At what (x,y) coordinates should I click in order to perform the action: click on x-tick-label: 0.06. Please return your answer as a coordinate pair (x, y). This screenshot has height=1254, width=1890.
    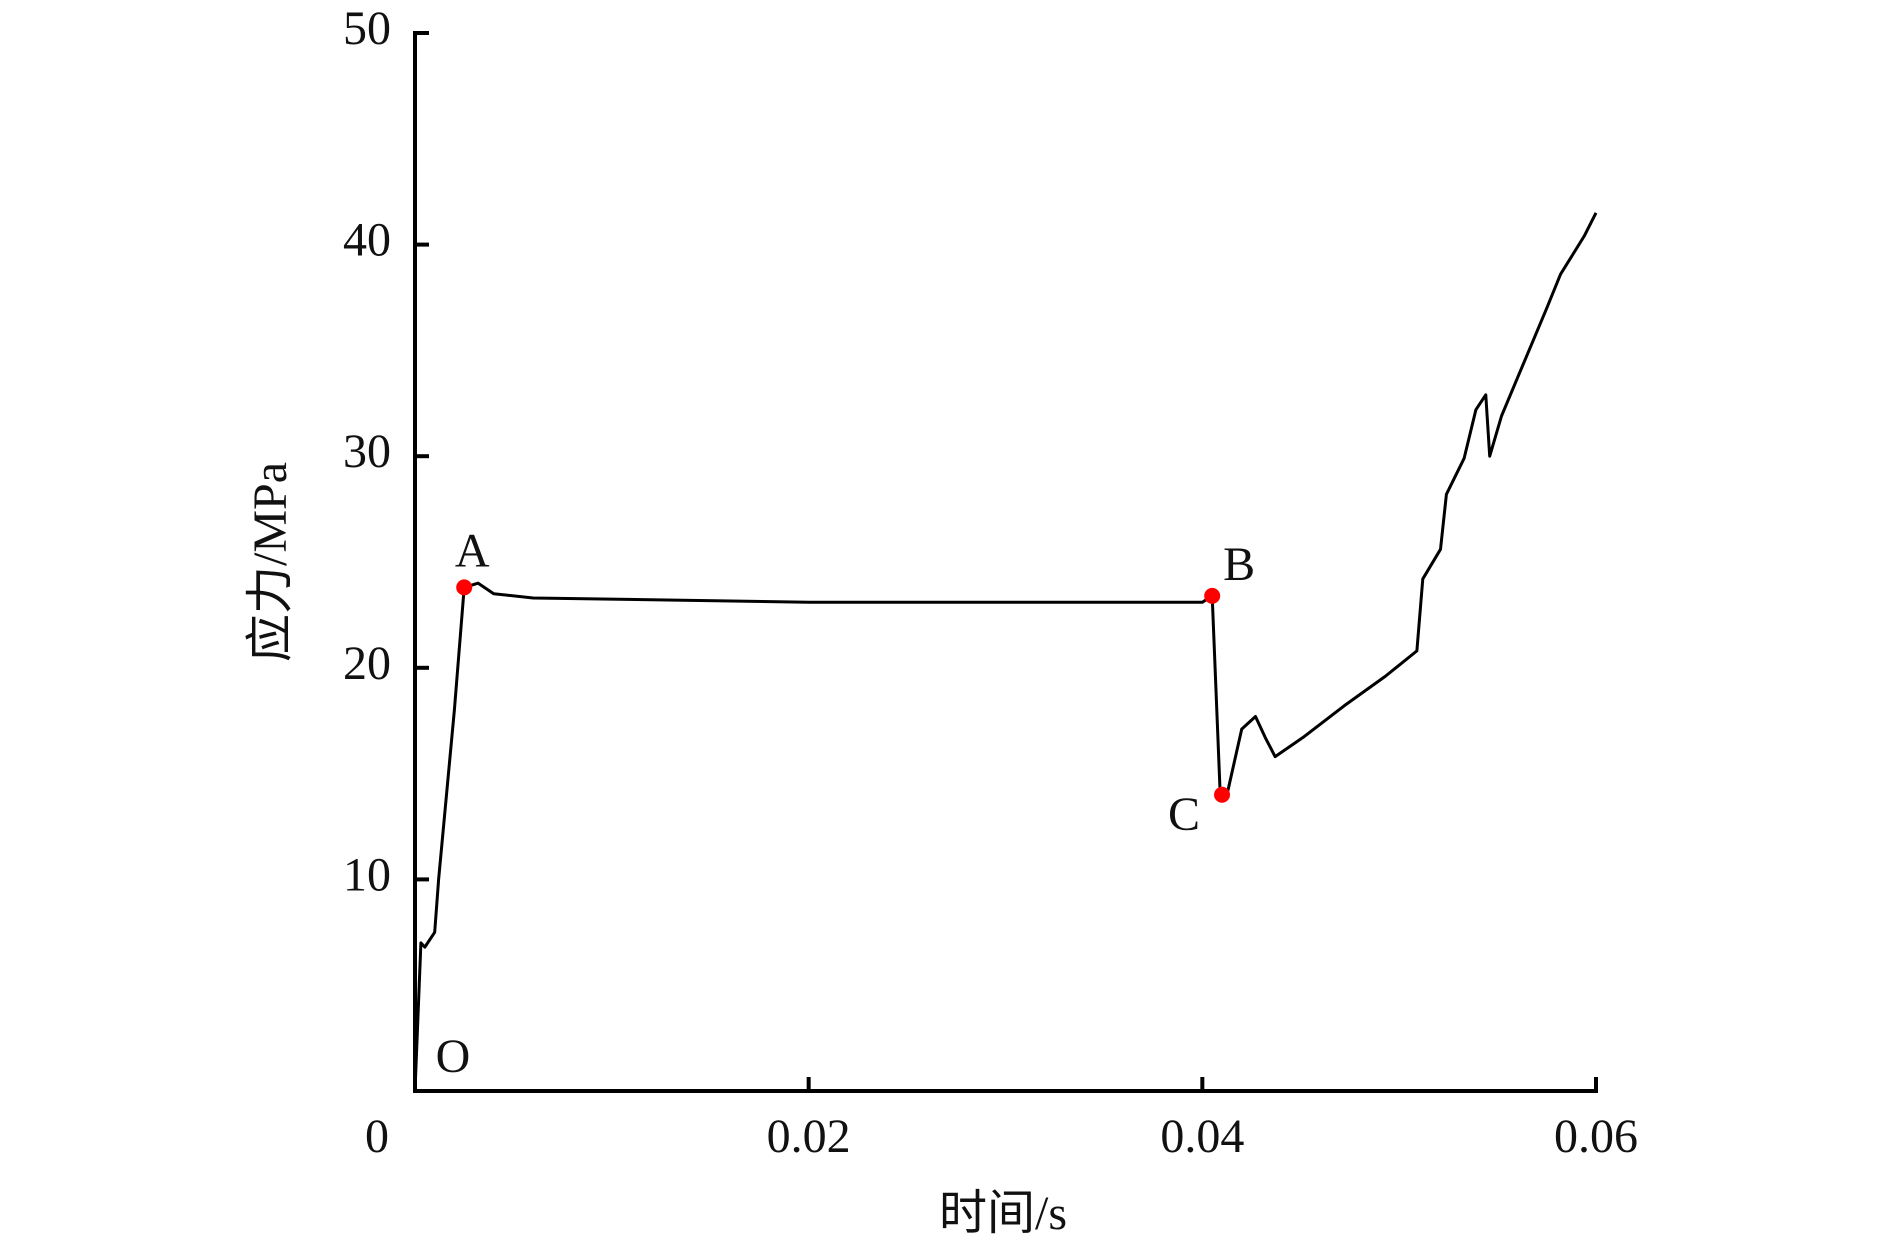
    Looking at the image, I should click on (1596, 1136).